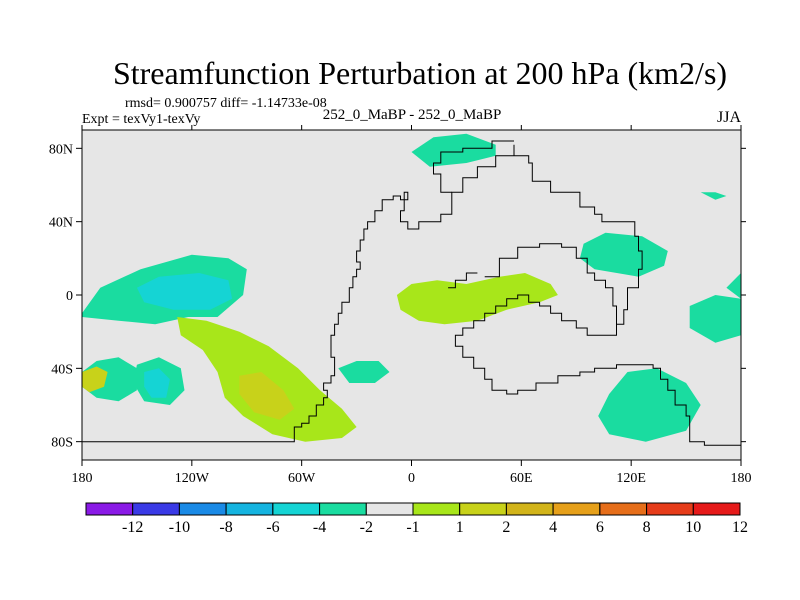 The image size is (800, 600). What do you see at coordinates (141, 119) in the screenshot?
I see `experiment-label: Expt = texVy1-texVy` at bounding box center [141, 119].